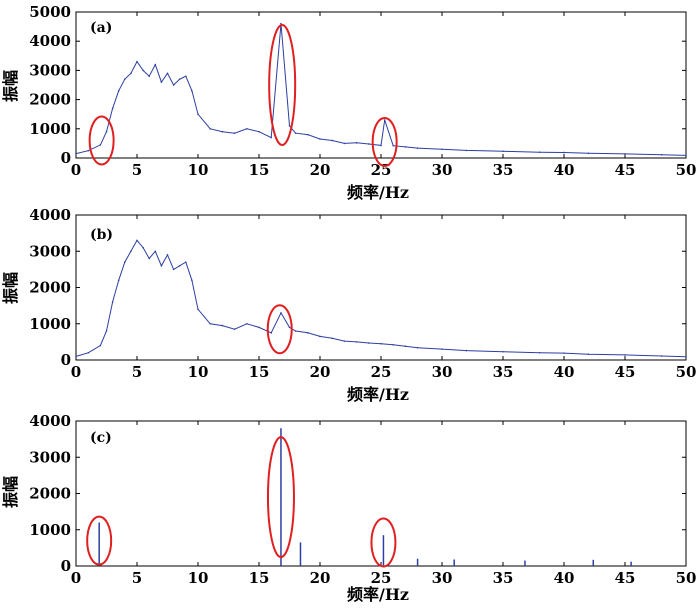  Describe the element at coordinates (101, 140) in the screenshot. I see `highlight-ellipse-a` at that location.